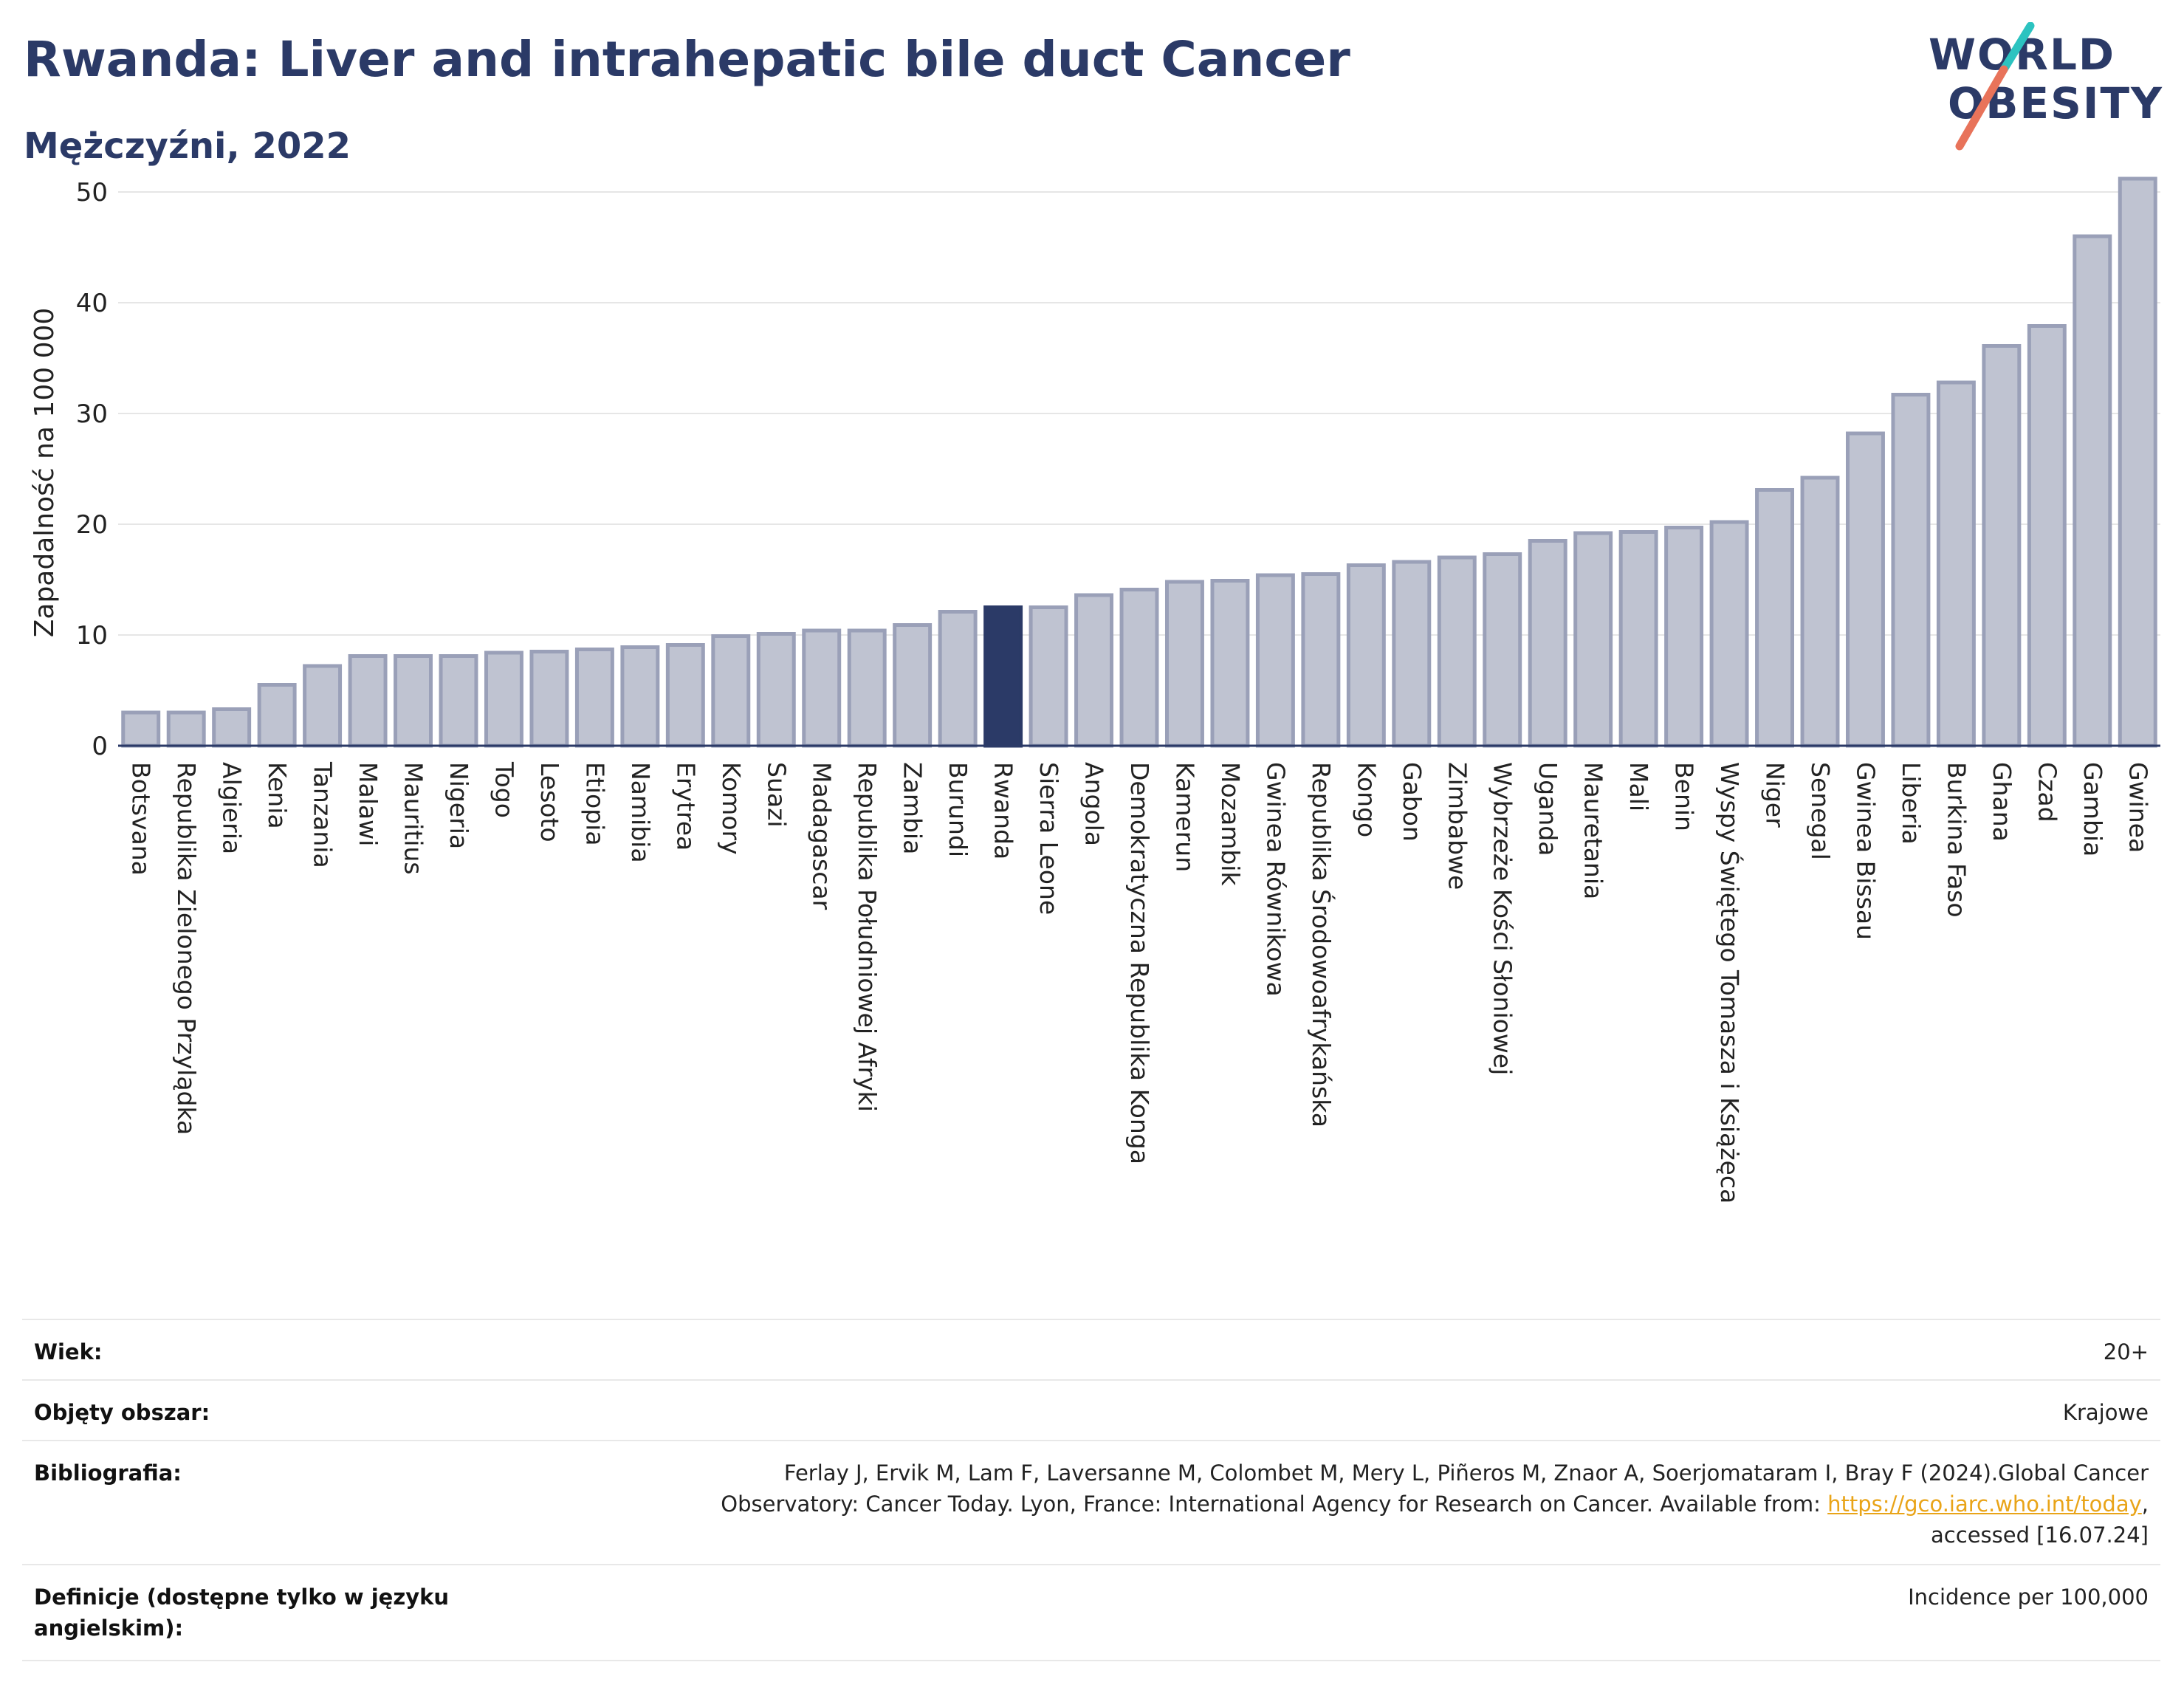 Image resolution: width=2184 pixels, height=1696 pixels. Describe the element at coordinates (1231, 824) in the screenshot. I see `category-label-24: Mozambik` at that location.